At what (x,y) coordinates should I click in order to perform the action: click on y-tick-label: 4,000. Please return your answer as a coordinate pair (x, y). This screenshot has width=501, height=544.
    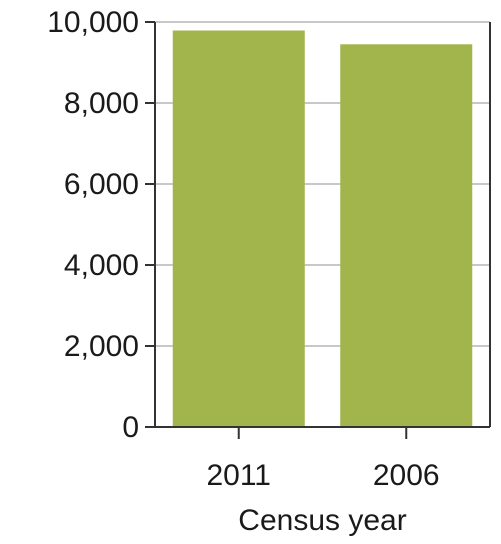
    Looking at the image, I should click on (101, 265).